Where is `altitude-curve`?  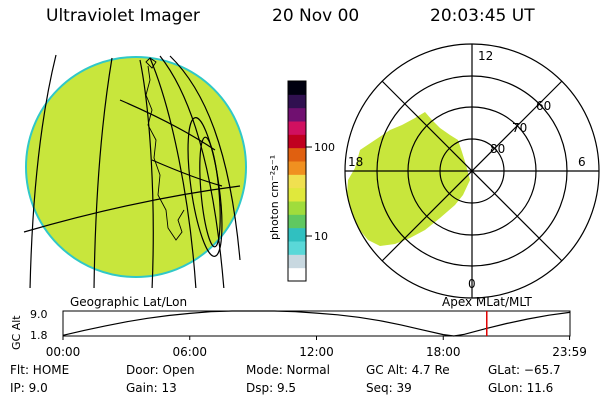
altitude-curve is located at coordinates (316, 323).